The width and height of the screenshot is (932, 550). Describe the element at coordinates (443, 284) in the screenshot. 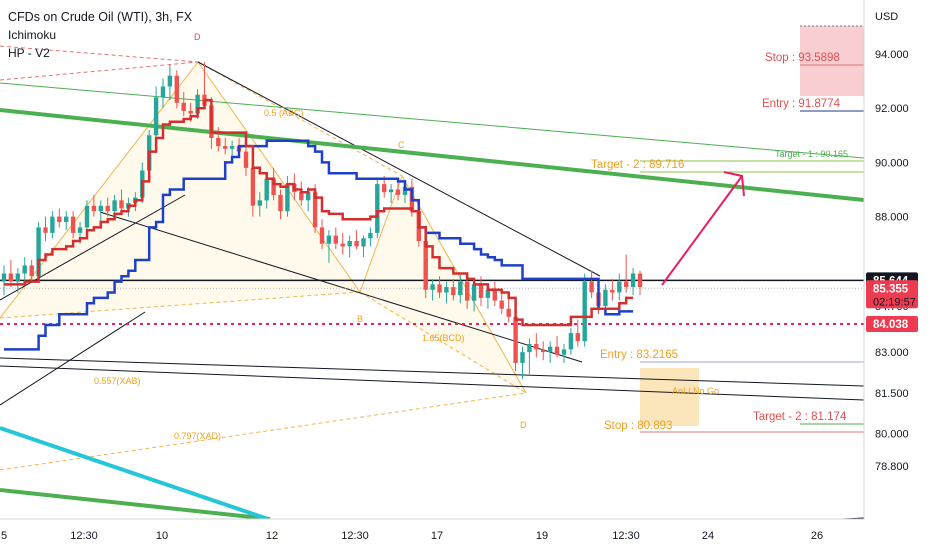

I see `pattern-fill-bcd` at that location.